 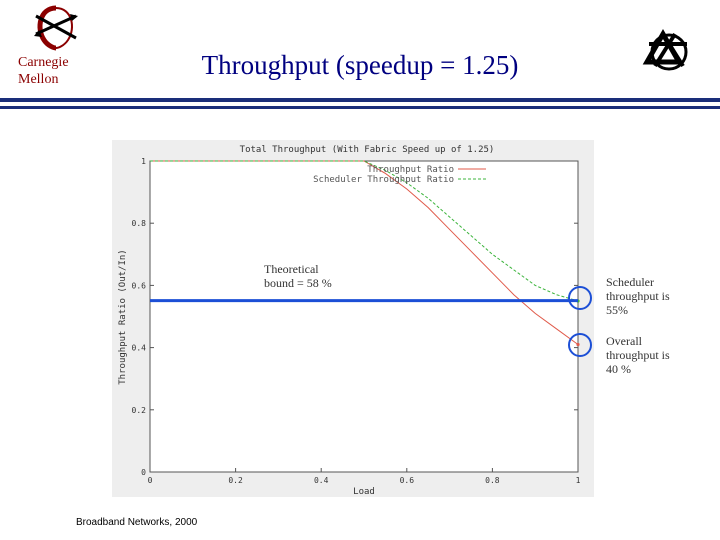 What do you see at coordinates (630, 282) in the screenshot?
I see `scheduler-line-1: Scheduler` at bounding box center [630, 282].